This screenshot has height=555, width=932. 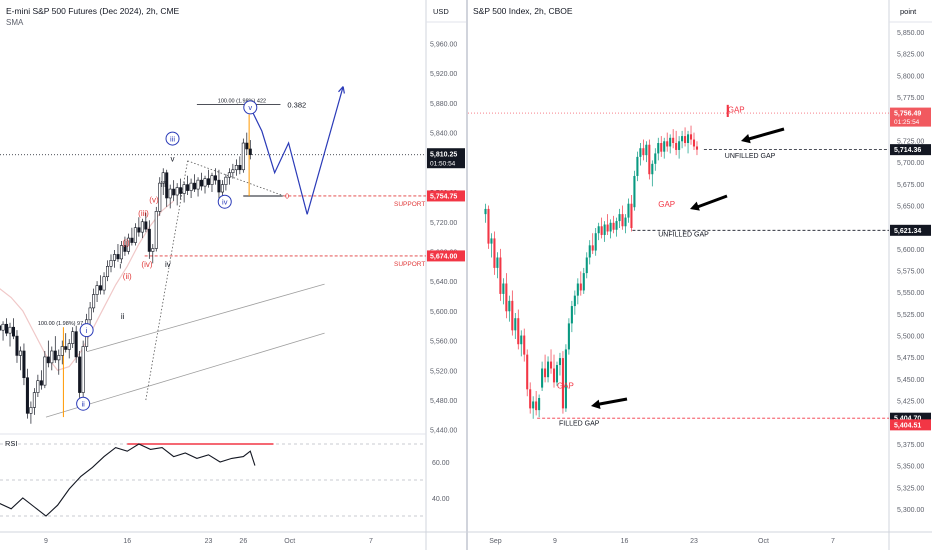 What do you see at coordinates (287, 196) in the screenshot?
I see `fib-zero-label: 0` at bounding box center [287, 196].